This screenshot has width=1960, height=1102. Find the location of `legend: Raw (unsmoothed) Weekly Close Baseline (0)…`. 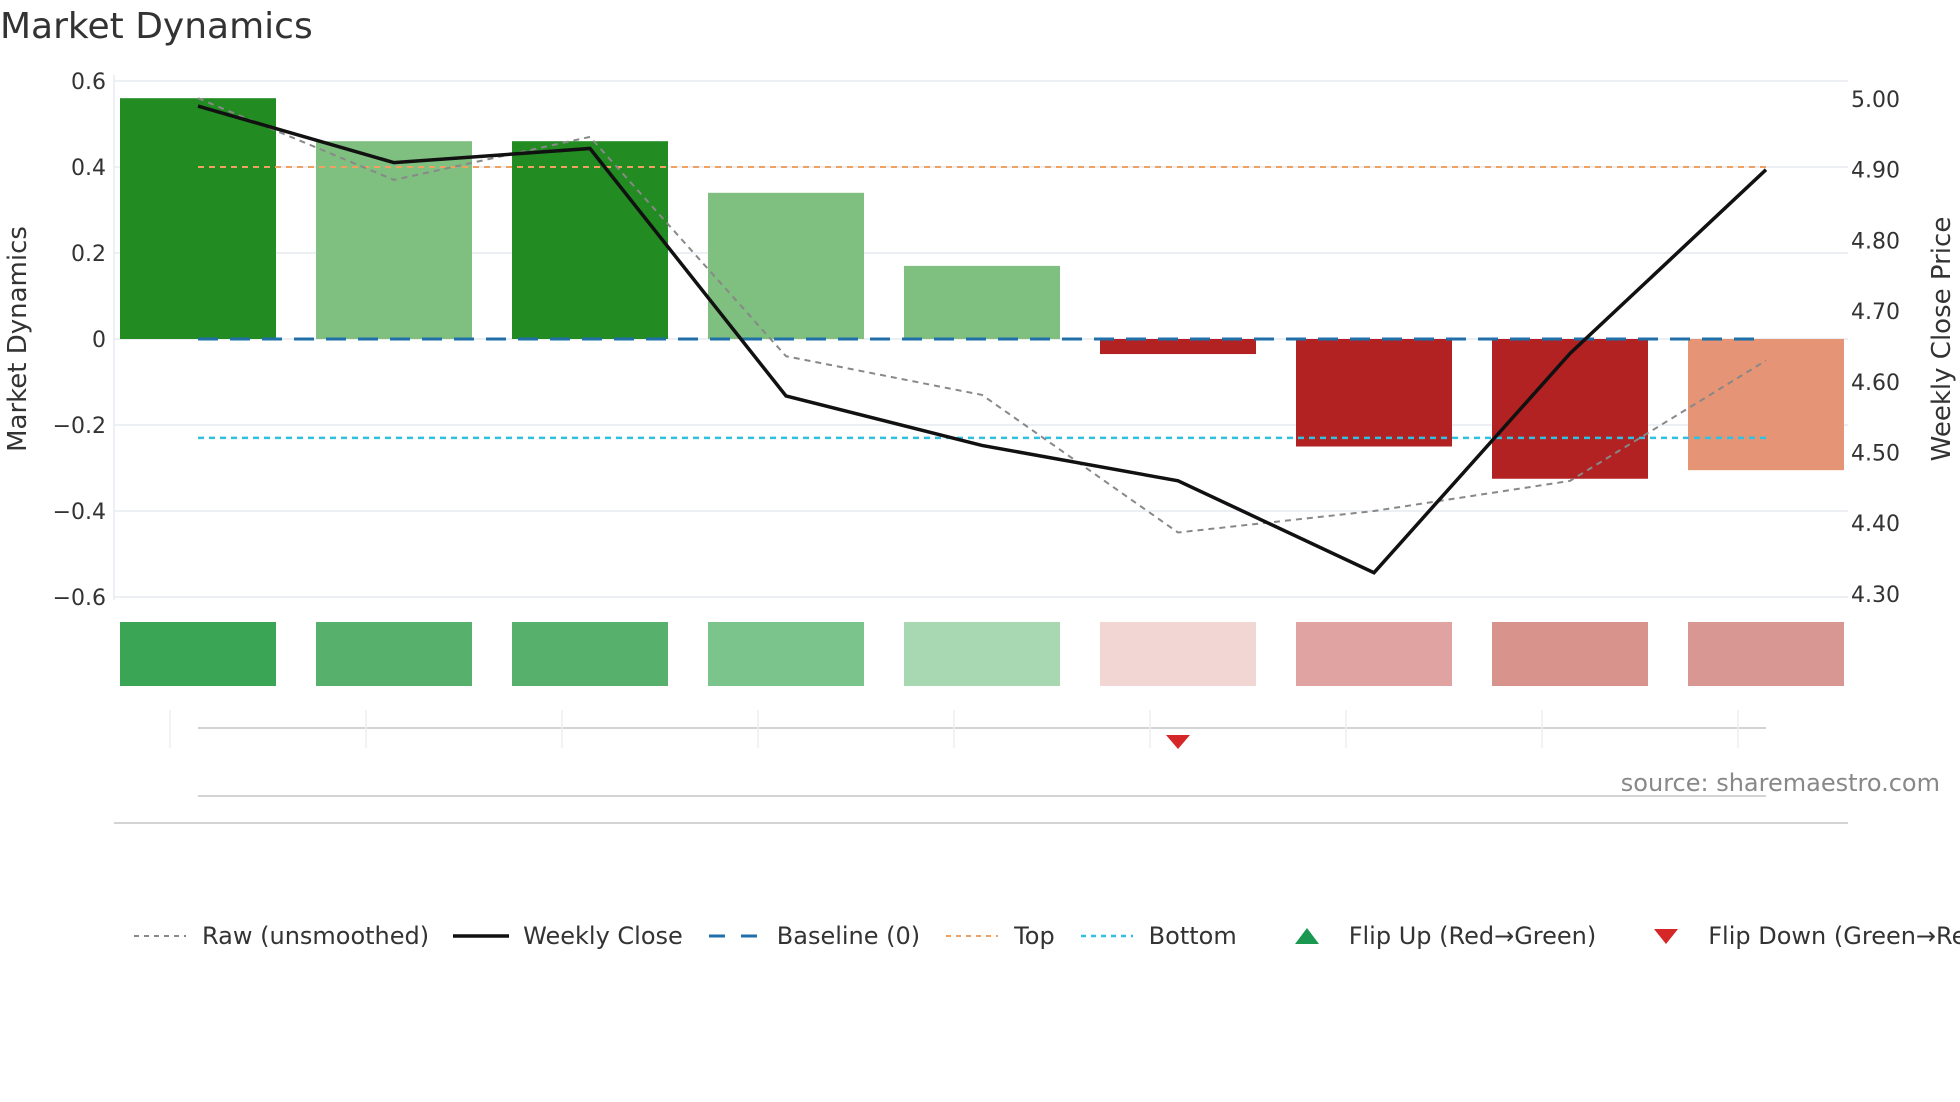

legend: Raw (unsmoothed) Weekly Close Baseline (0)… is located at coordinates (1045, 936).